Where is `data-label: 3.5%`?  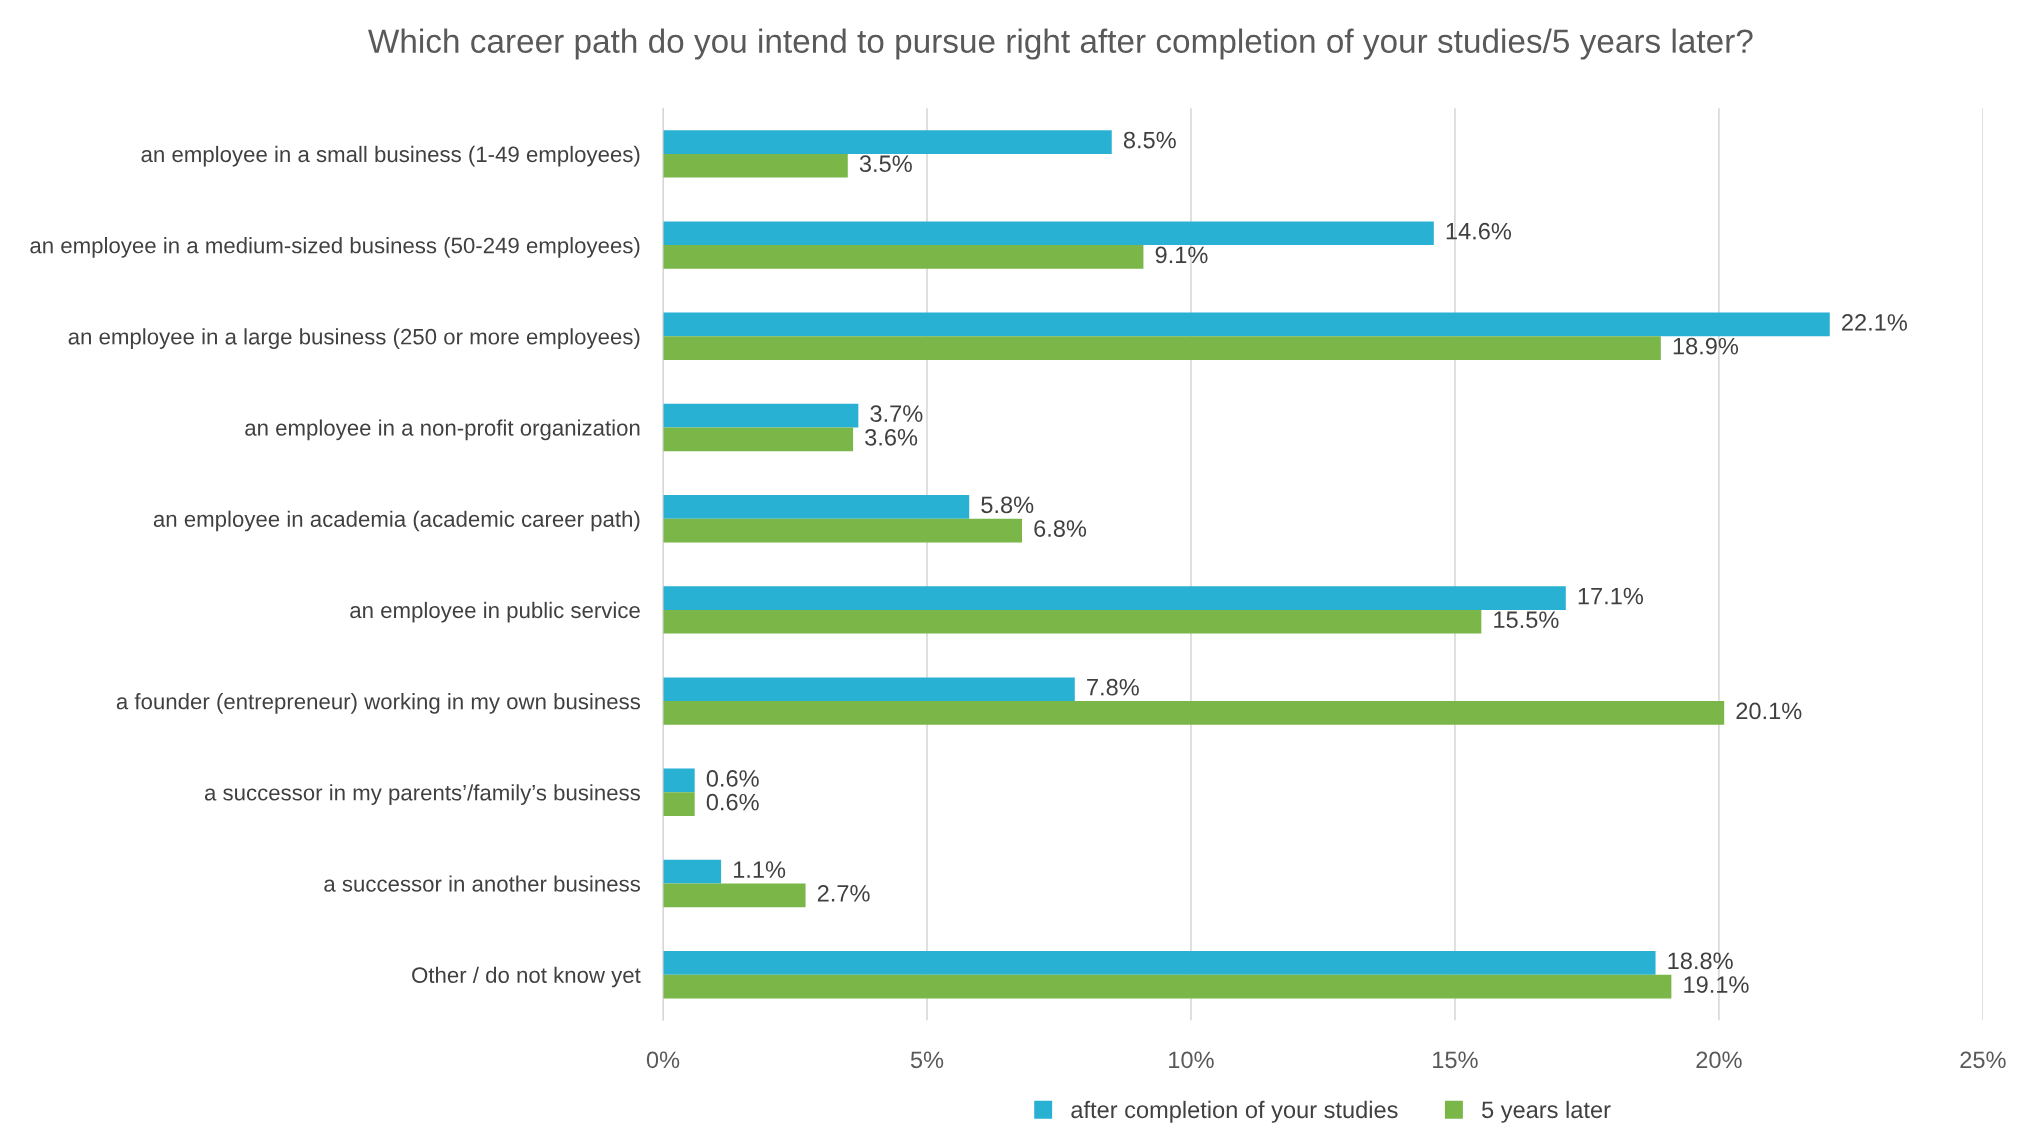 data-label: 3.5% is located at coordinates (885, 164).